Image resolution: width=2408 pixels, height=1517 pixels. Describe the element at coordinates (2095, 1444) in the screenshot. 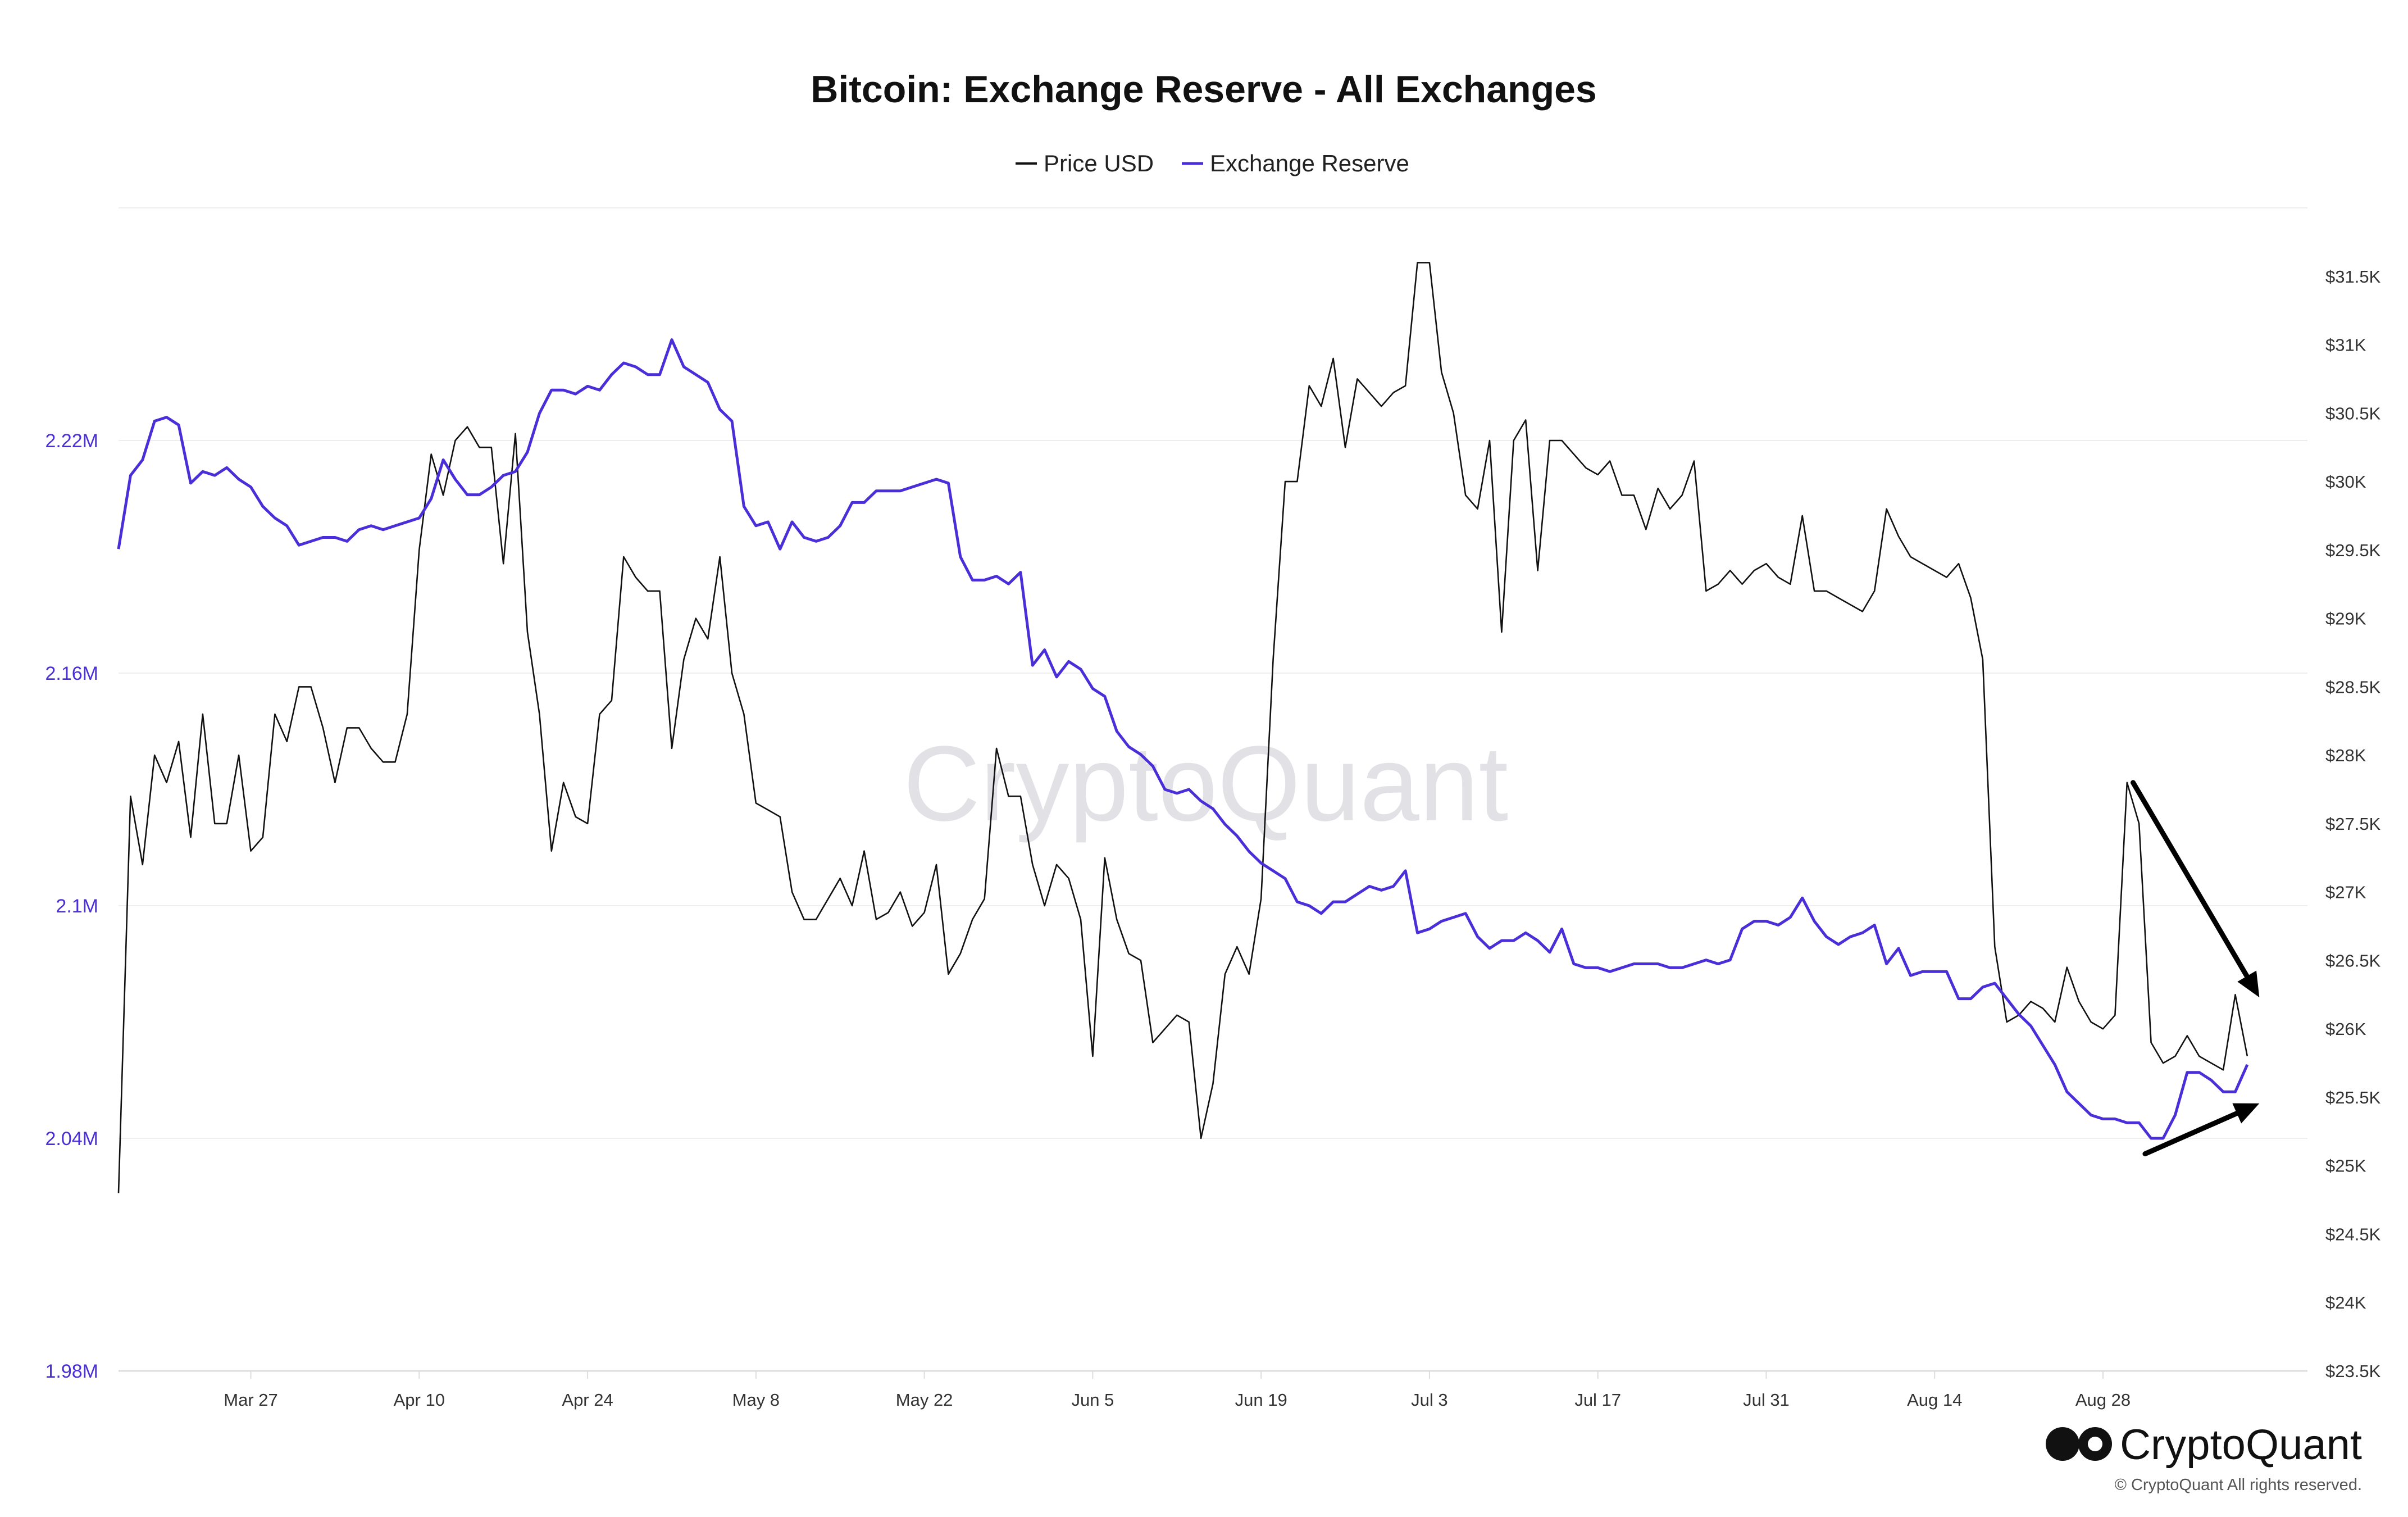

I see `logo-mark-hole-icon` at that location.